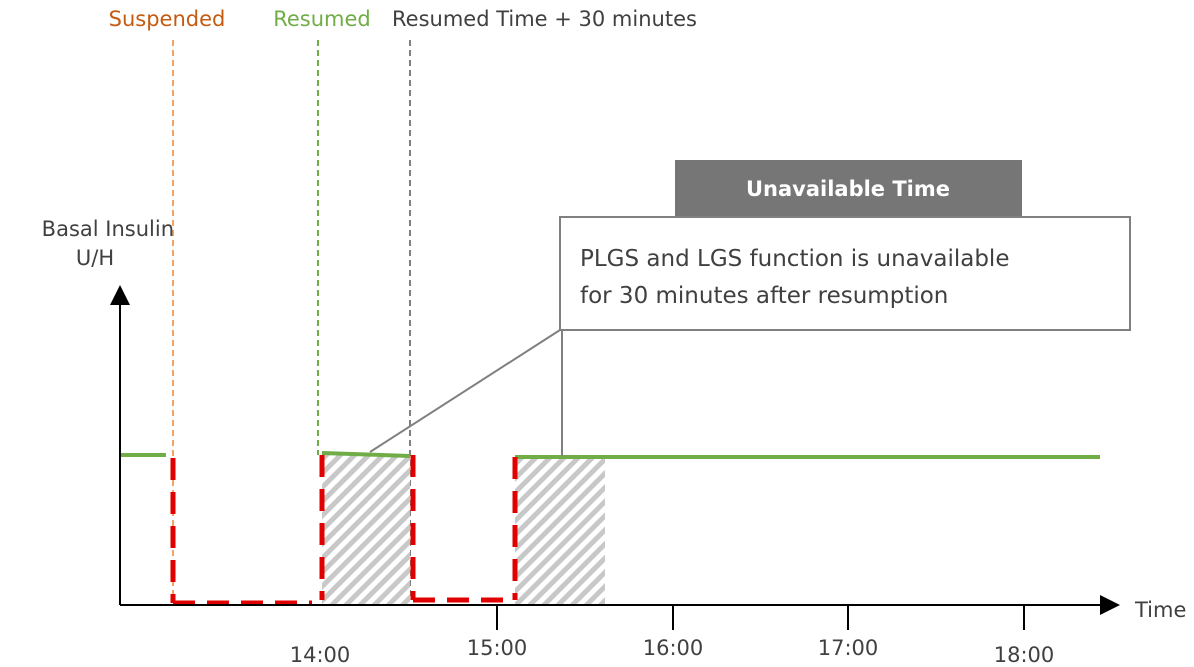 The image size is (1194, 667). What do you see at coordinates (108, 229) in the screenshot?
I see `y-axis-label: Basal Insulin` at bounding box center [108, 229].